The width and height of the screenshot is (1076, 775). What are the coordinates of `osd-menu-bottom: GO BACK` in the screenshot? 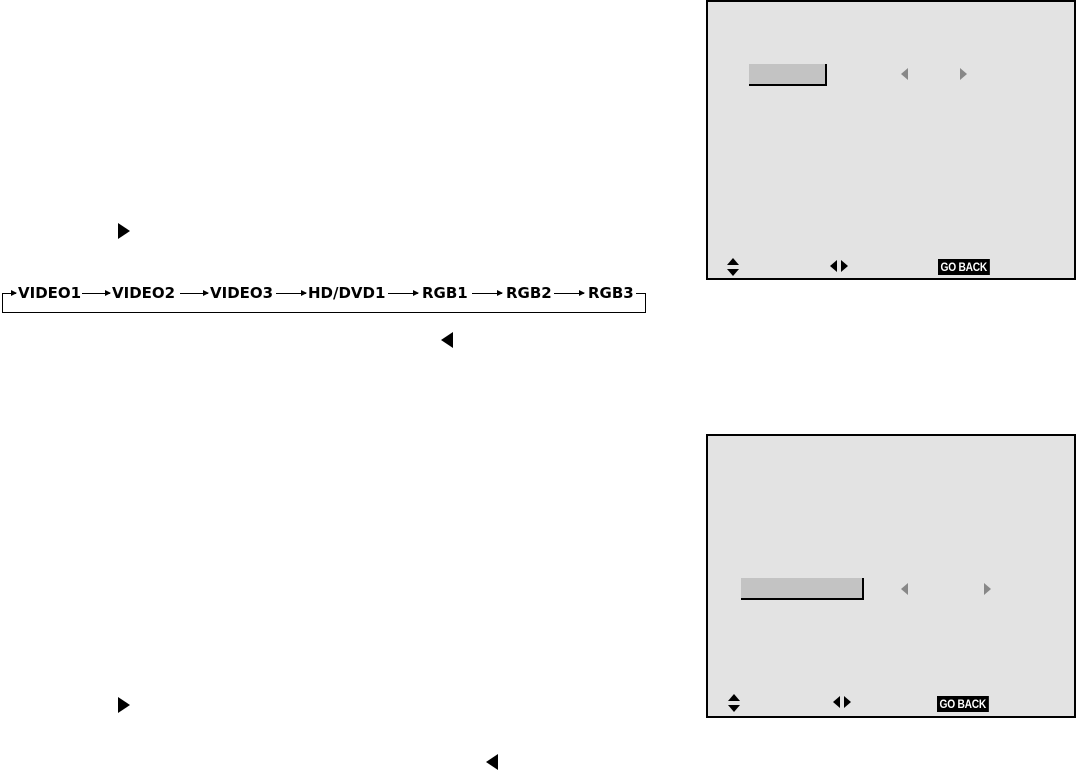 It's located at (891, 576).